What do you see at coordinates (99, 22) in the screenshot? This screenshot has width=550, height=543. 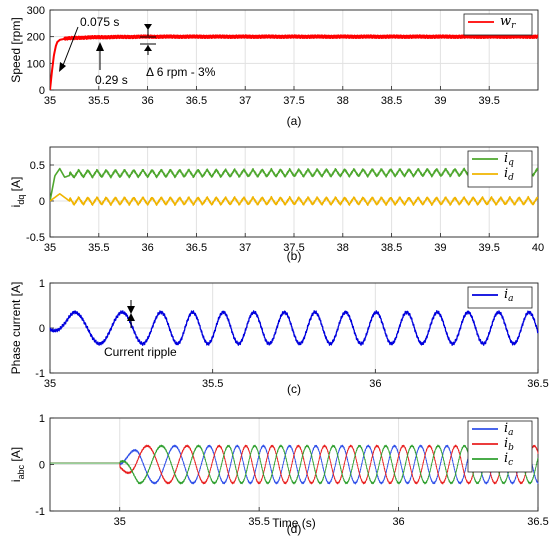 I see `annotation-rise-time: 0.075 s` at bounding box center [99, 22].